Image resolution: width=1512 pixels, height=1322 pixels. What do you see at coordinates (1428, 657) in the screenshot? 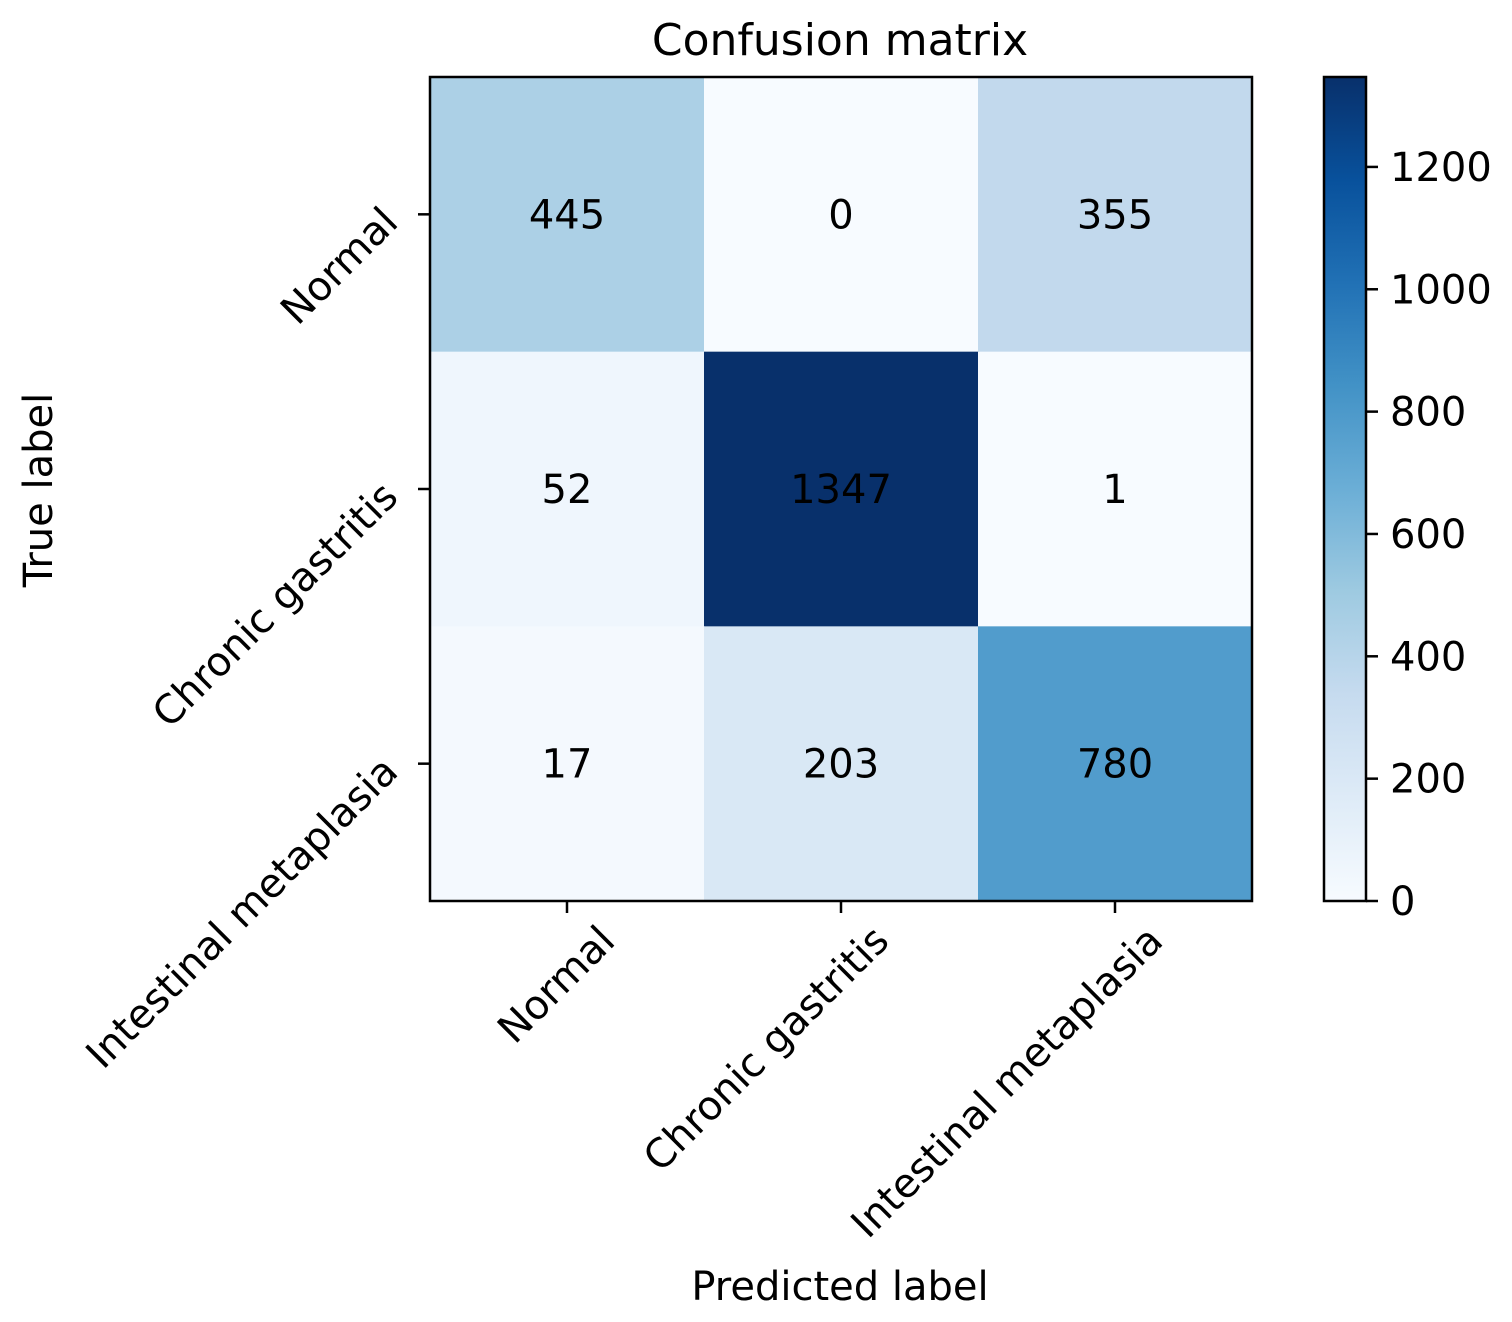
I see `colorbar-tick-label: 400` at bounding box center [1428, 657].